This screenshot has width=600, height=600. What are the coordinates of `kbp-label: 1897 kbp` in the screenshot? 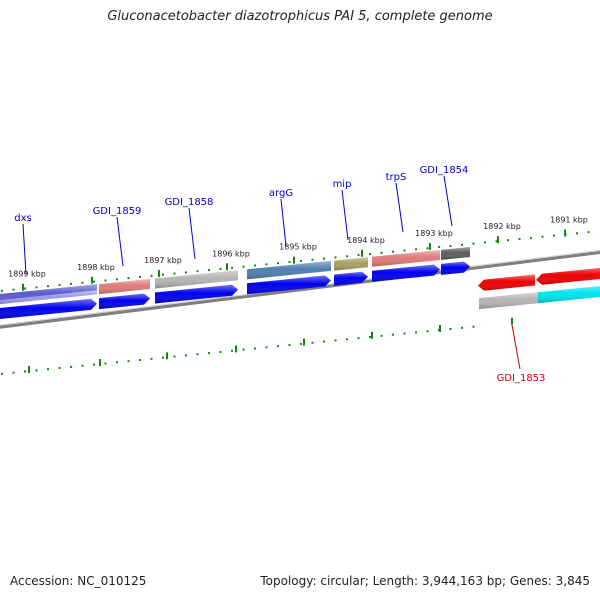 It's located at (163, 260).